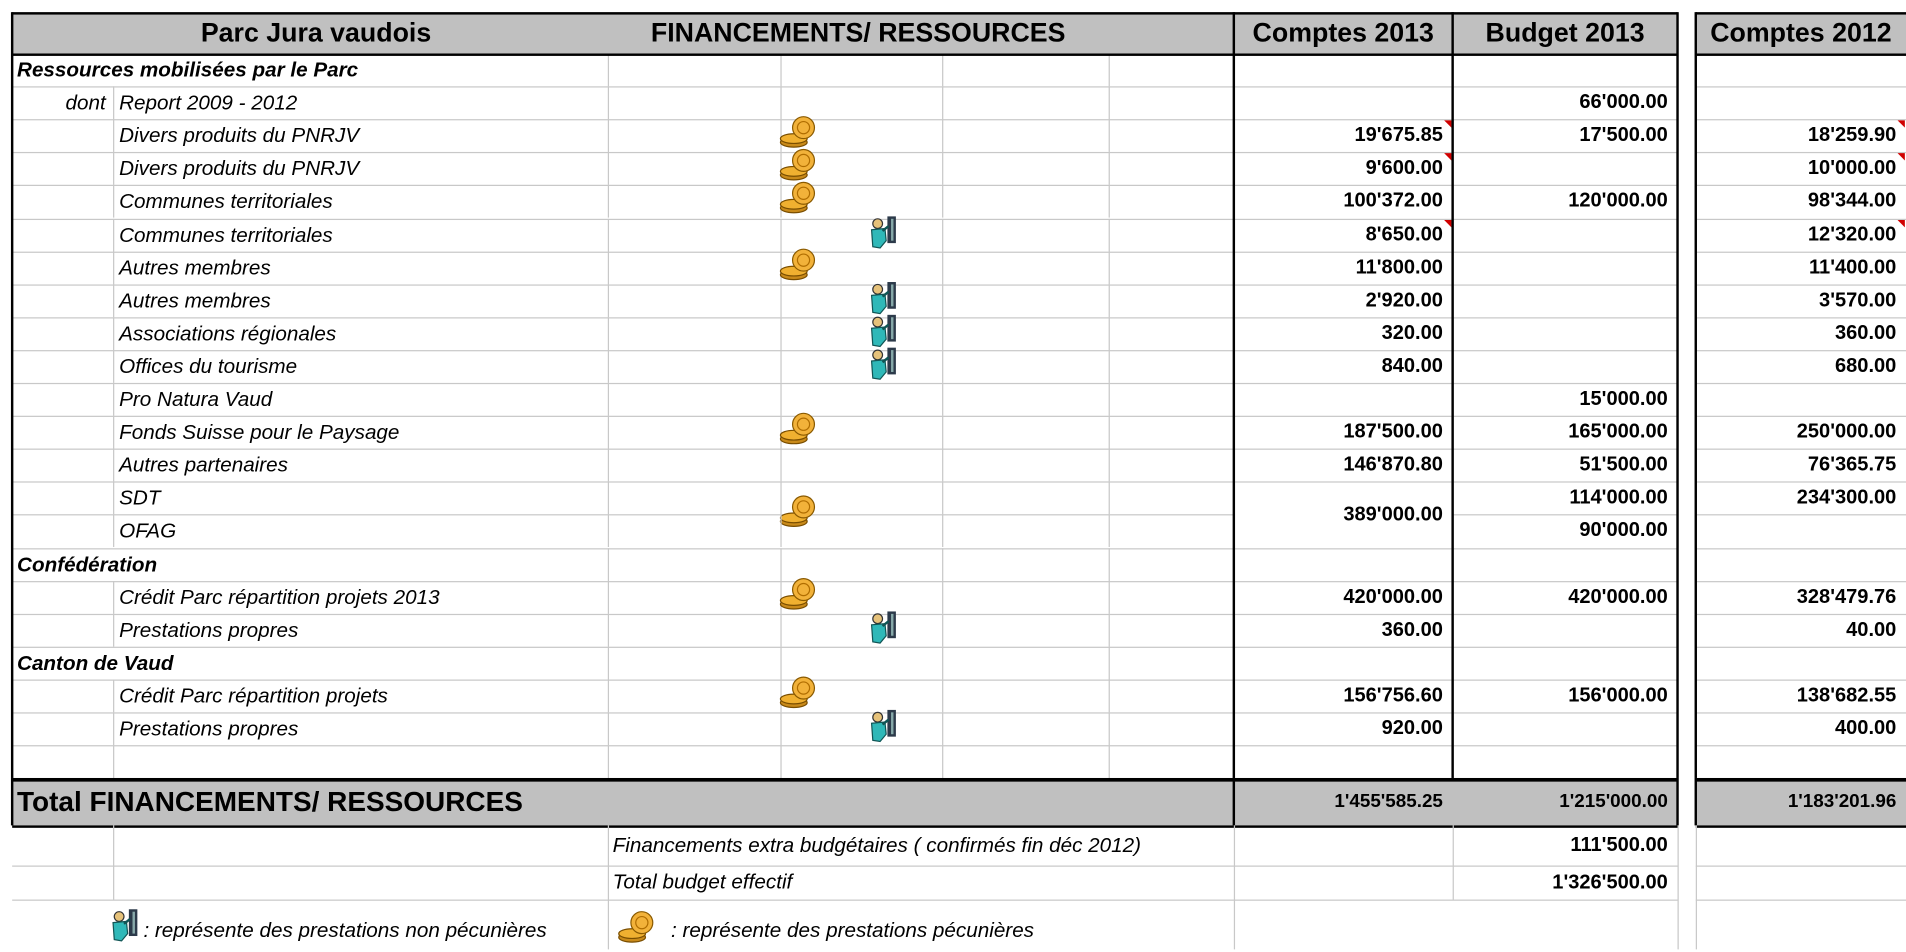  What do you see at coordinates (203, 465) in the screenshot?
I see `row-label: Autres partenaires` at bounding box center [203, 465].